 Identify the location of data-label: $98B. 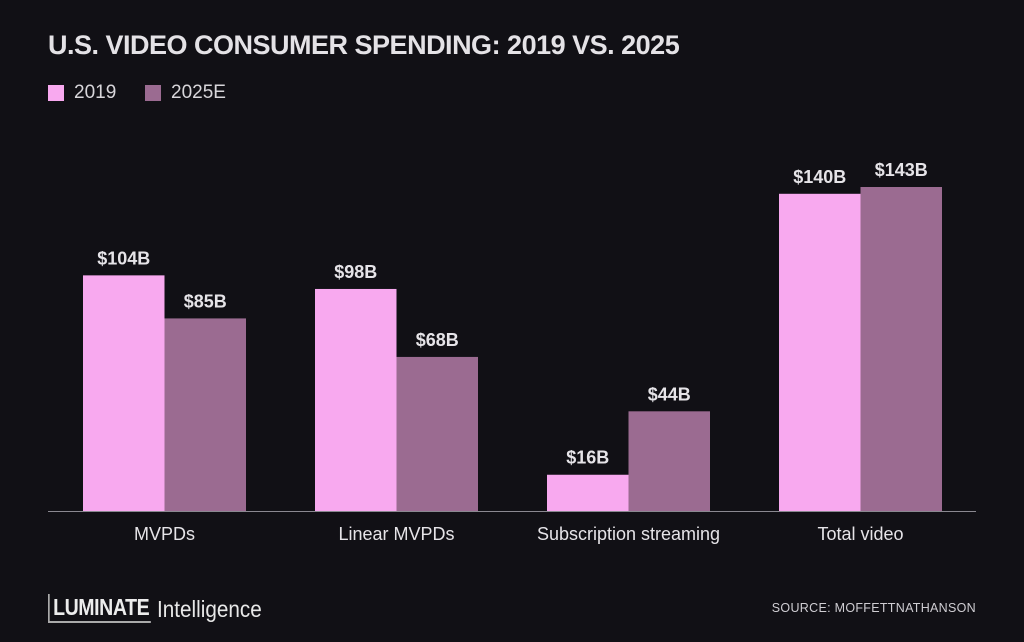
(355, 272).